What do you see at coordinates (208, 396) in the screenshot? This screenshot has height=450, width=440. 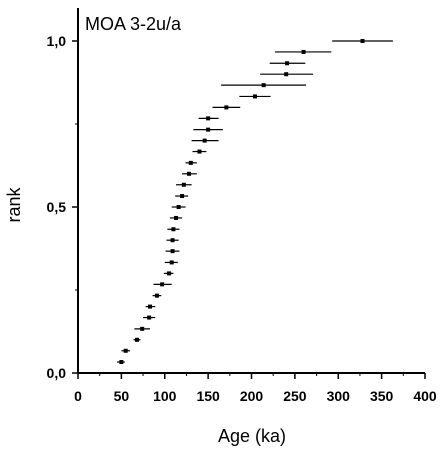 I see `x-tick-label: 150` at bounding box center [208, 396].